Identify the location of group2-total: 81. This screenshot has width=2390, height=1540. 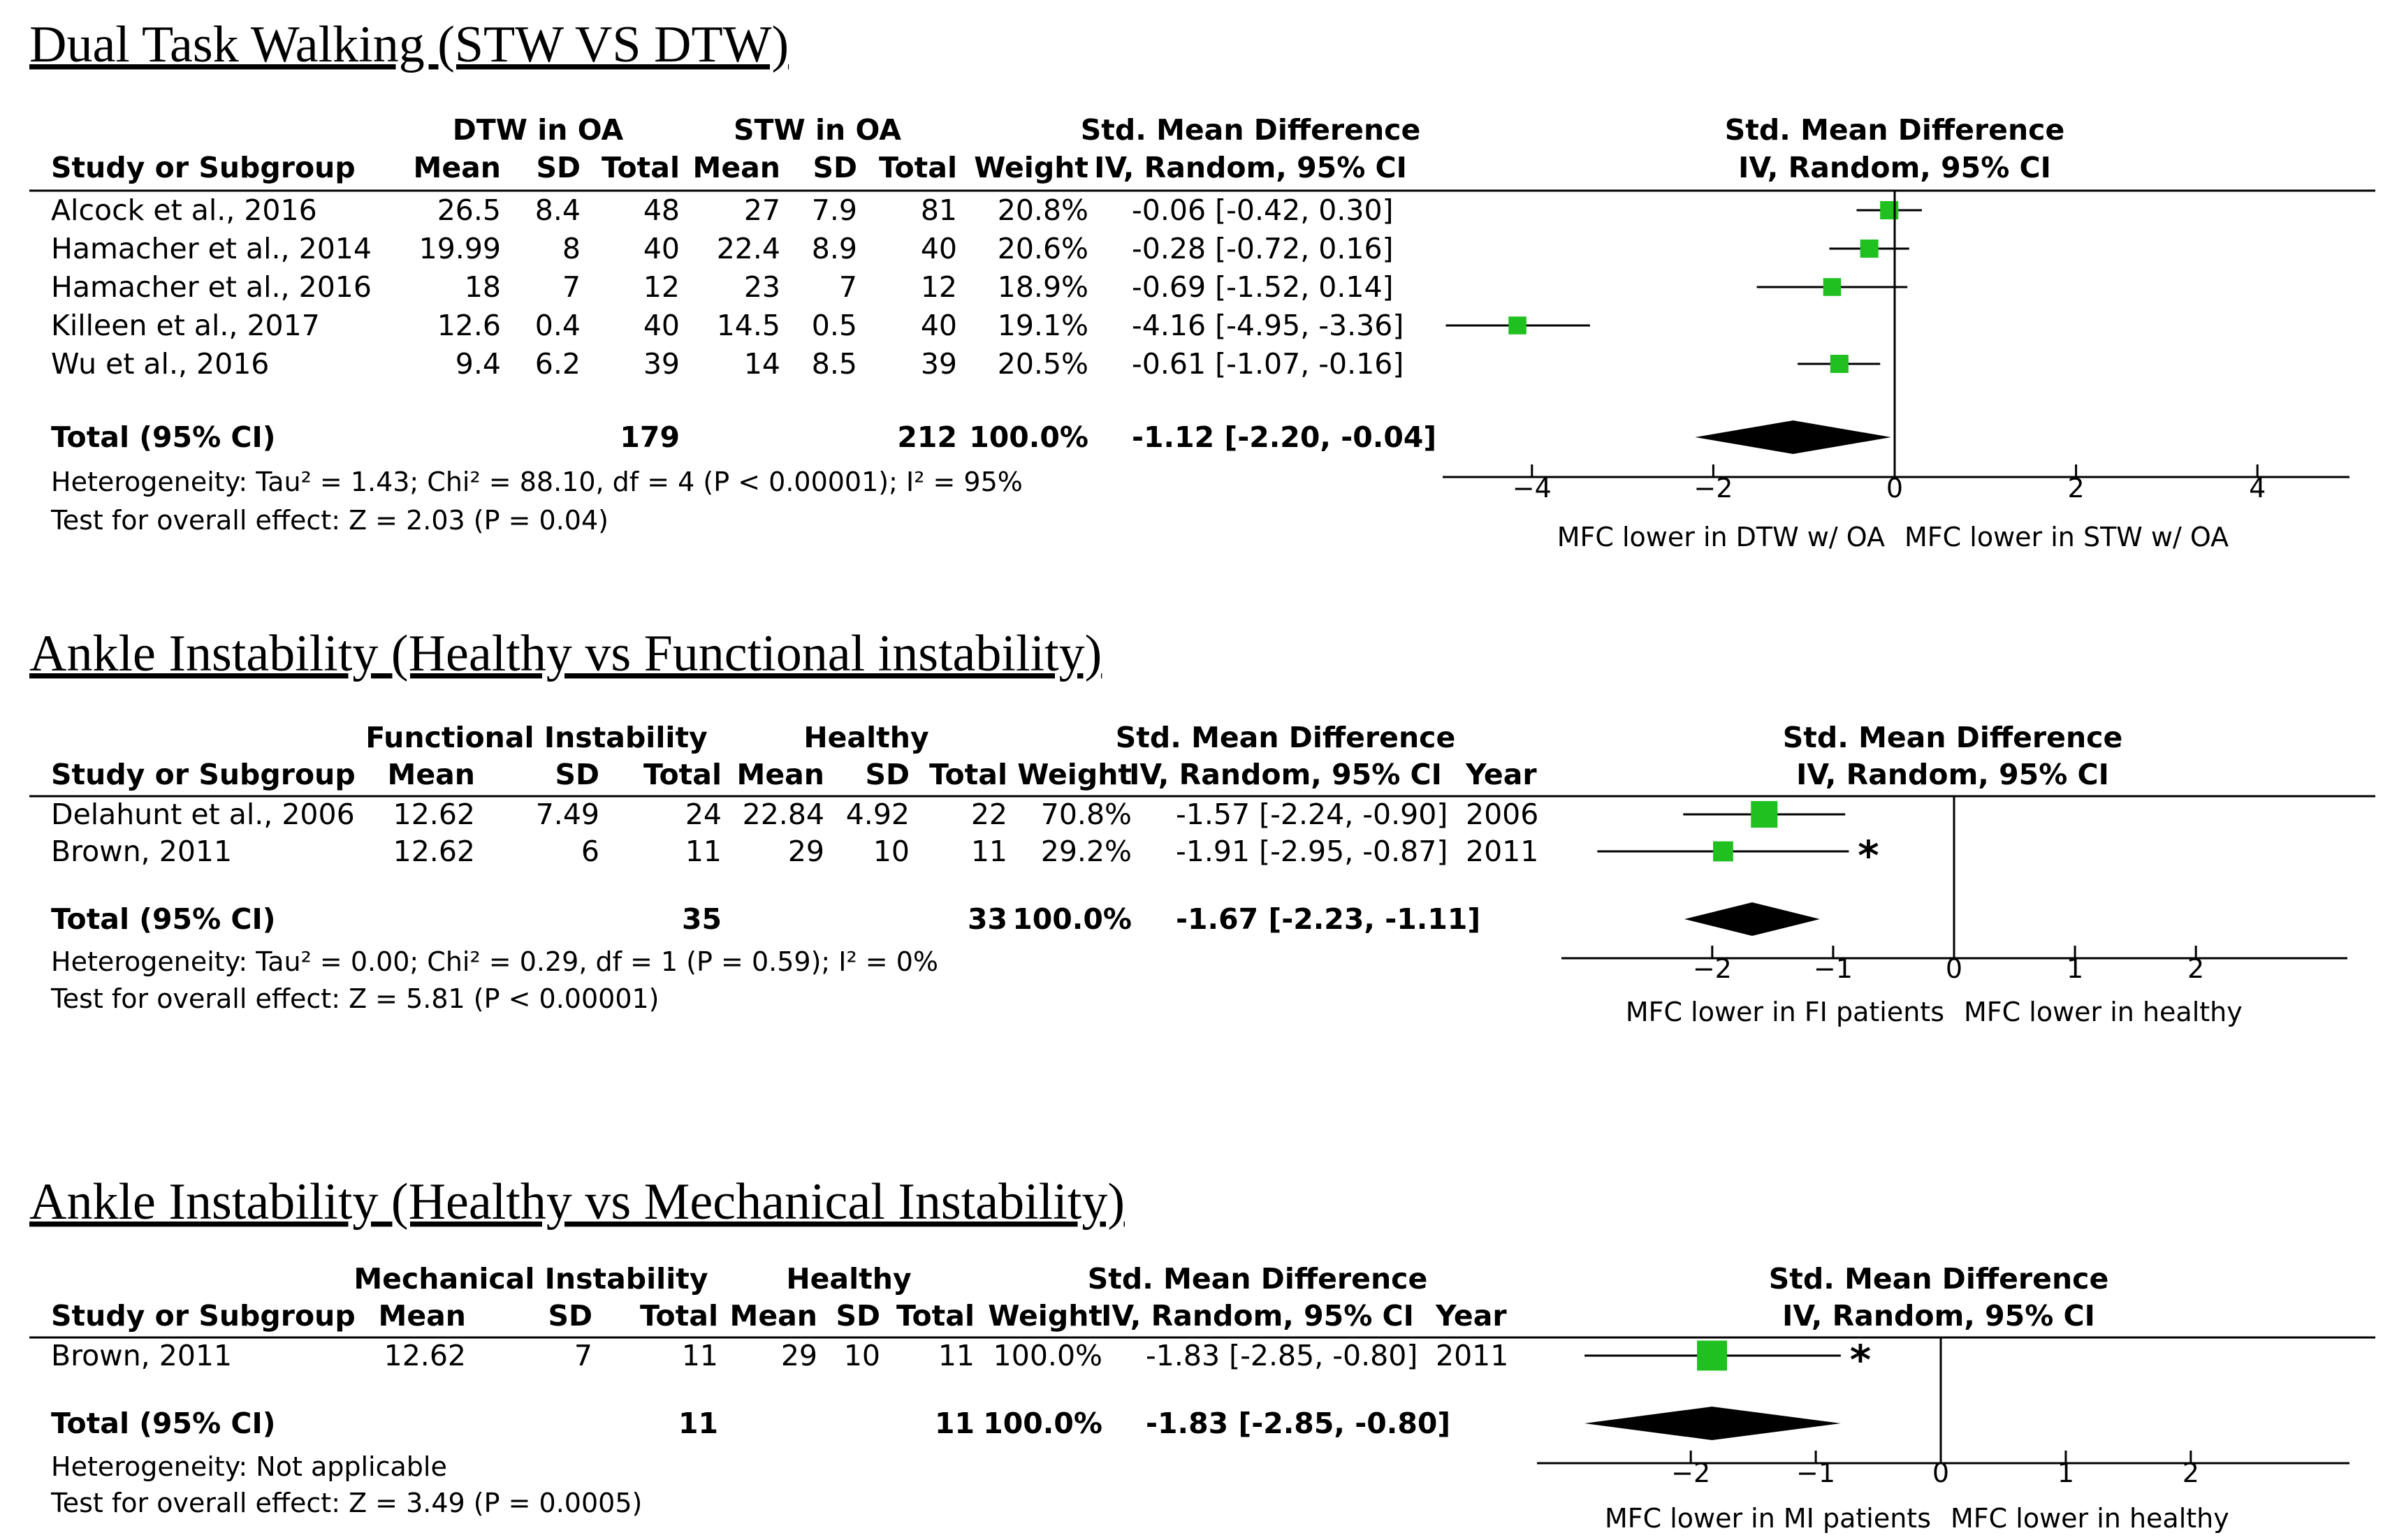
(939, 210).